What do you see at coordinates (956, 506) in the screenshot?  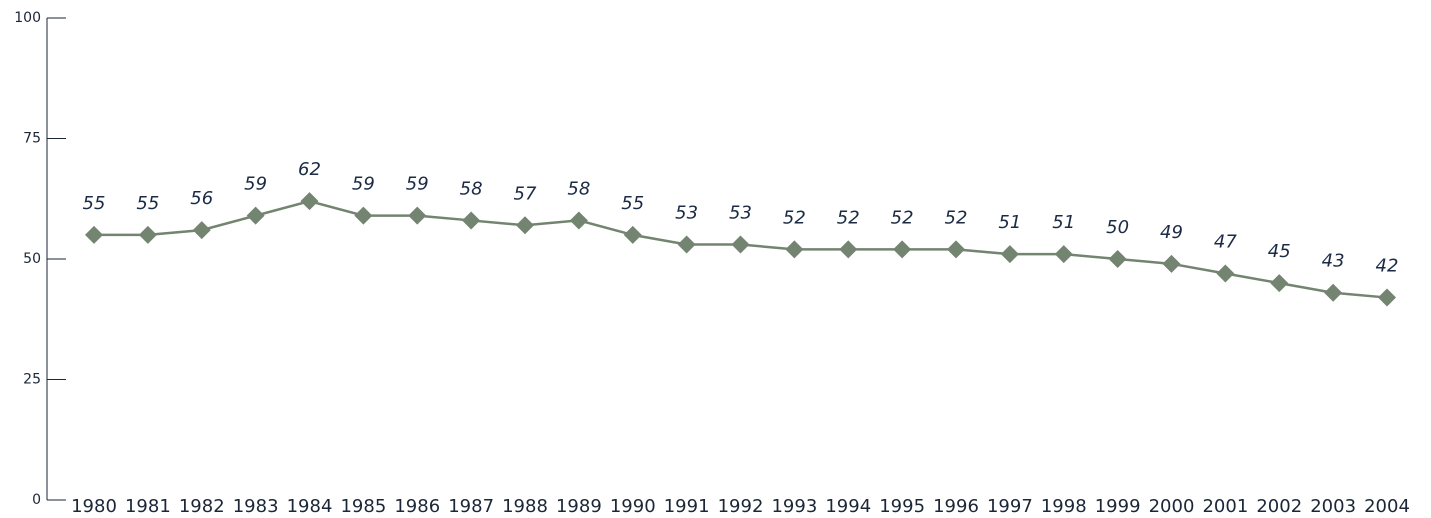 I see `x-tick-label: 1996` at bounding box center [956, 506].